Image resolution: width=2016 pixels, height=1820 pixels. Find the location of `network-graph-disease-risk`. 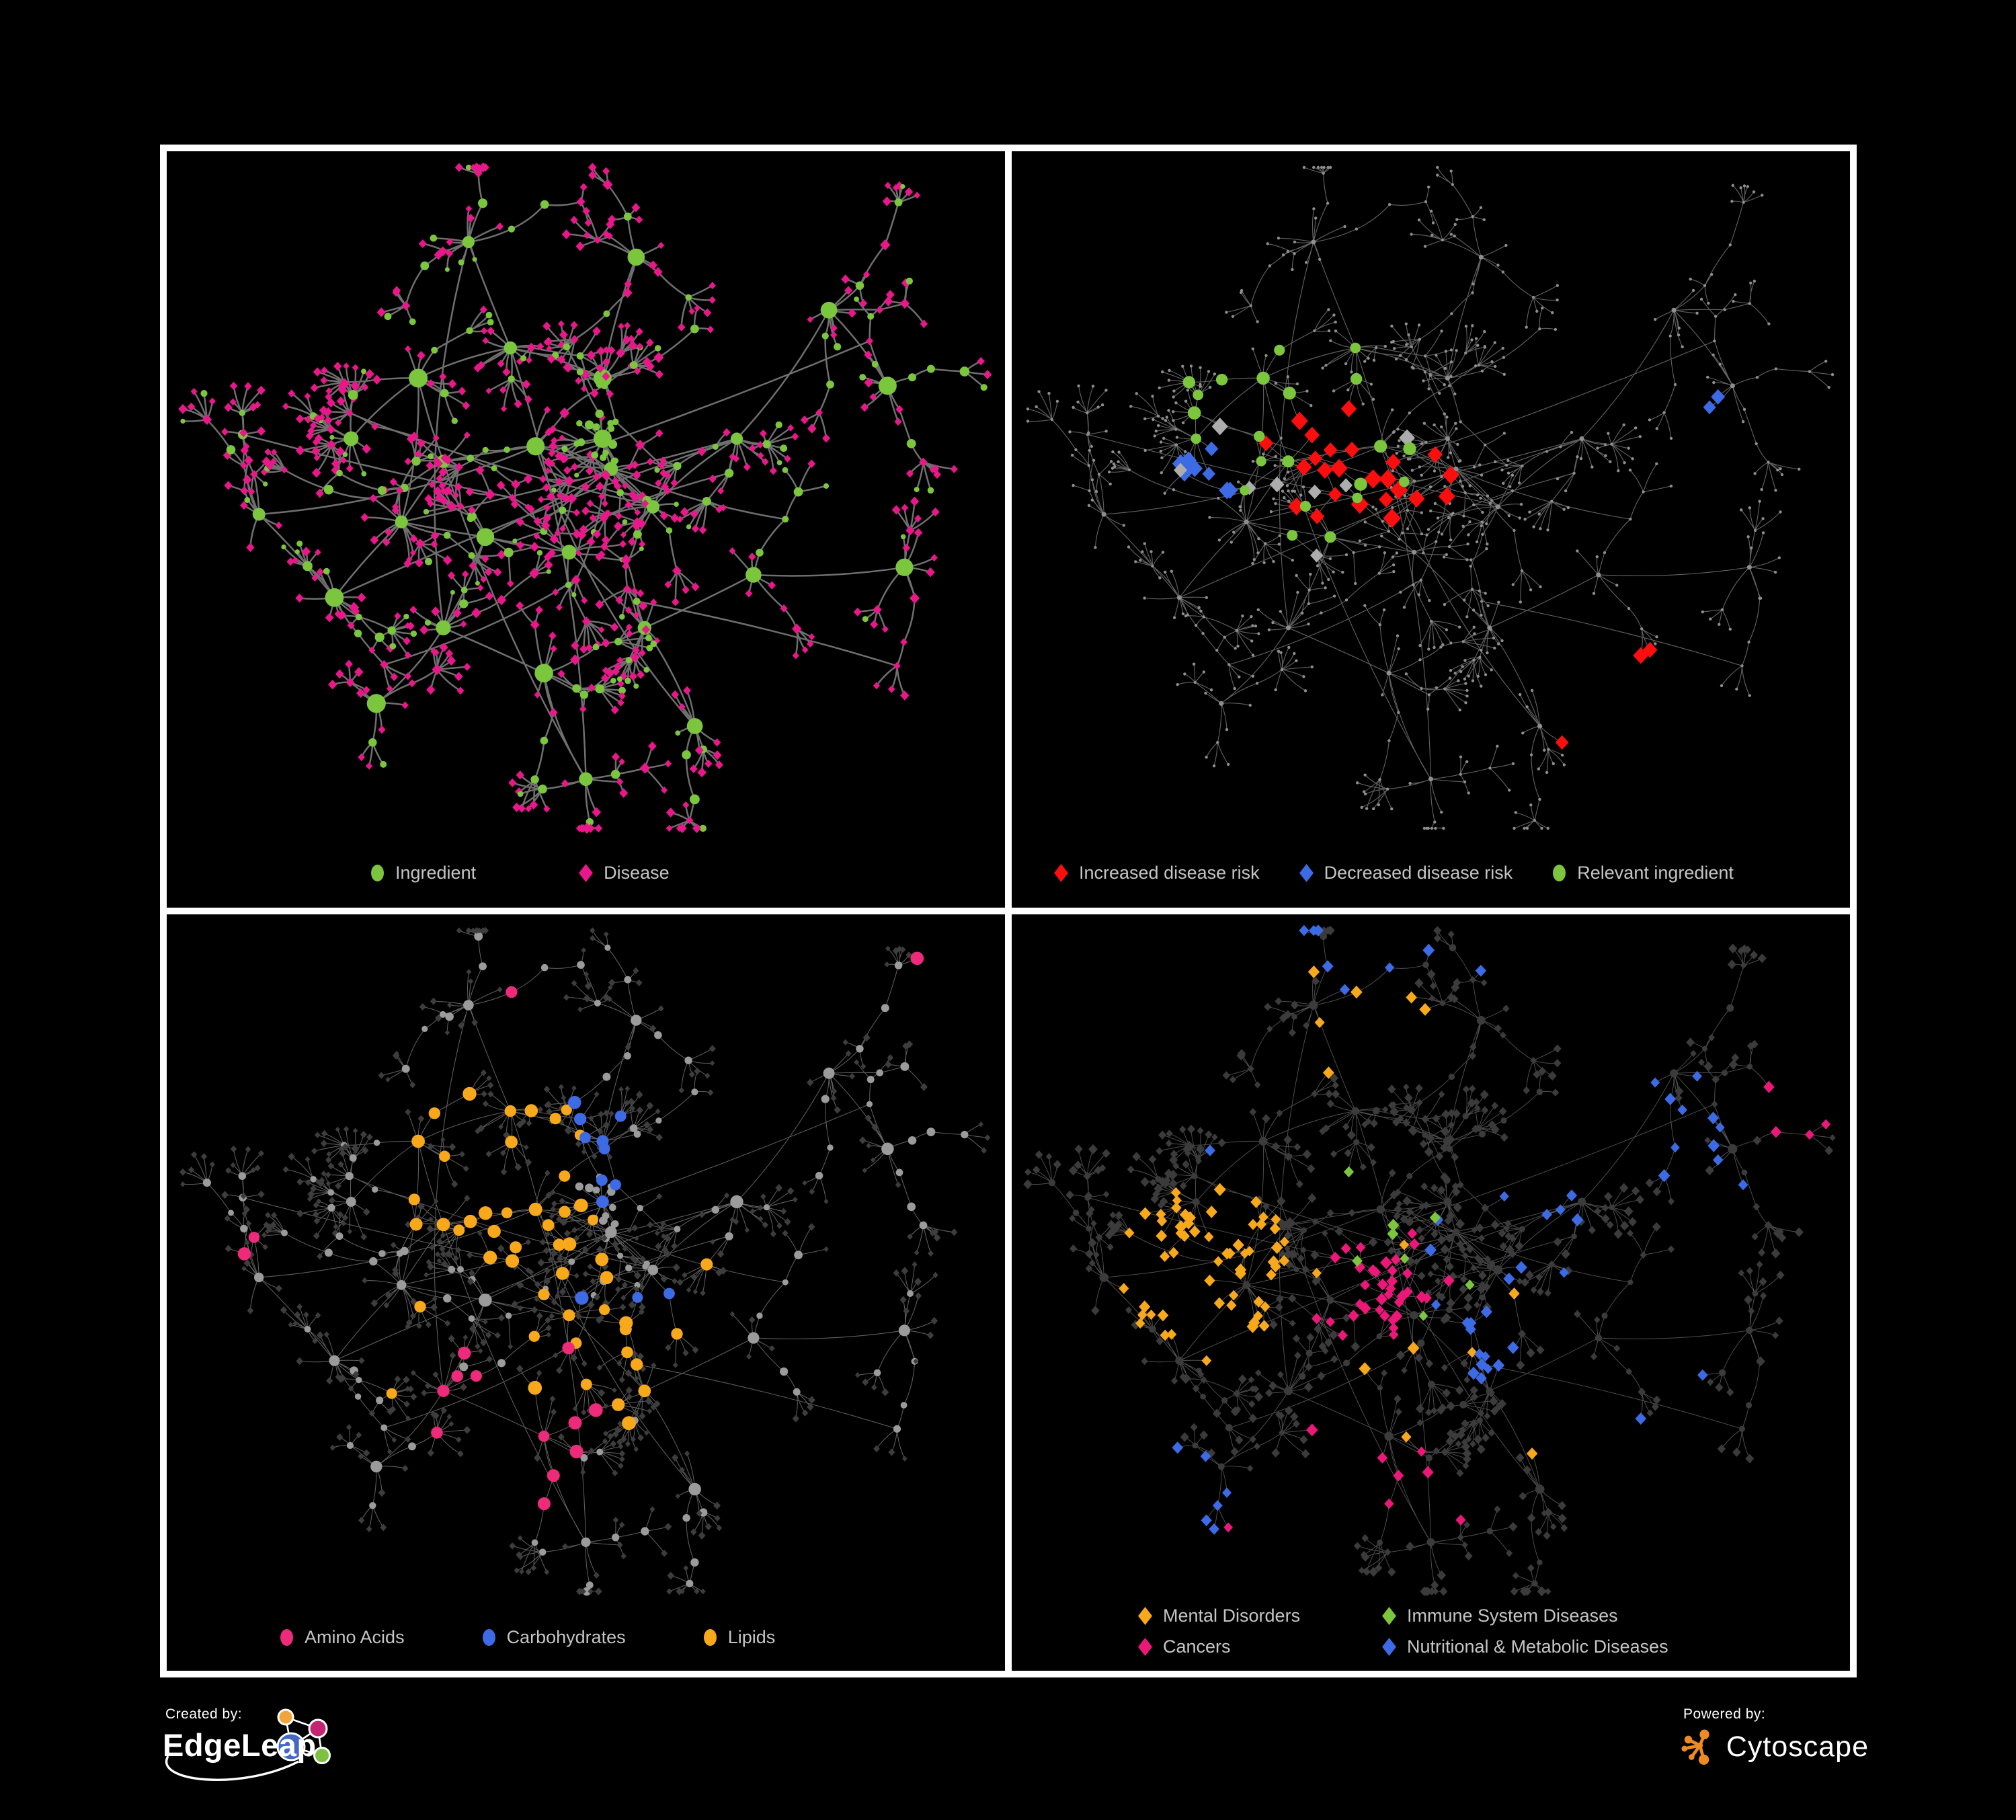

network-graph-disease-risk is located at coordinates (1430, 497).